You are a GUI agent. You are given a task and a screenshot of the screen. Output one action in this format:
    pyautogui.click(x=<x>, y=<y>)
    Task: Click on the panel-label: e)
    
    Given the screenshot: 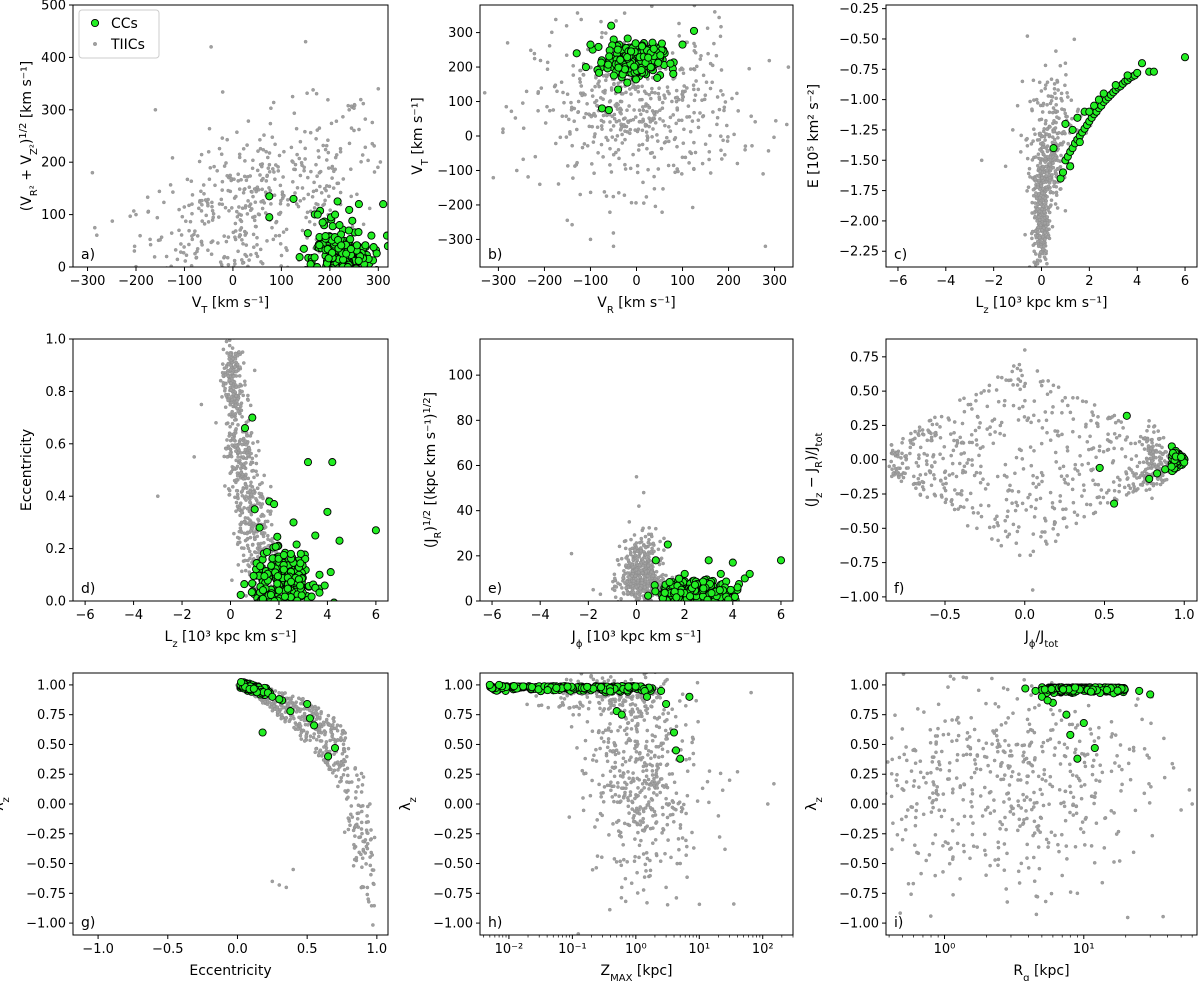 What is the action you would take?
    pyautogui.click(x=495, y=589)
    